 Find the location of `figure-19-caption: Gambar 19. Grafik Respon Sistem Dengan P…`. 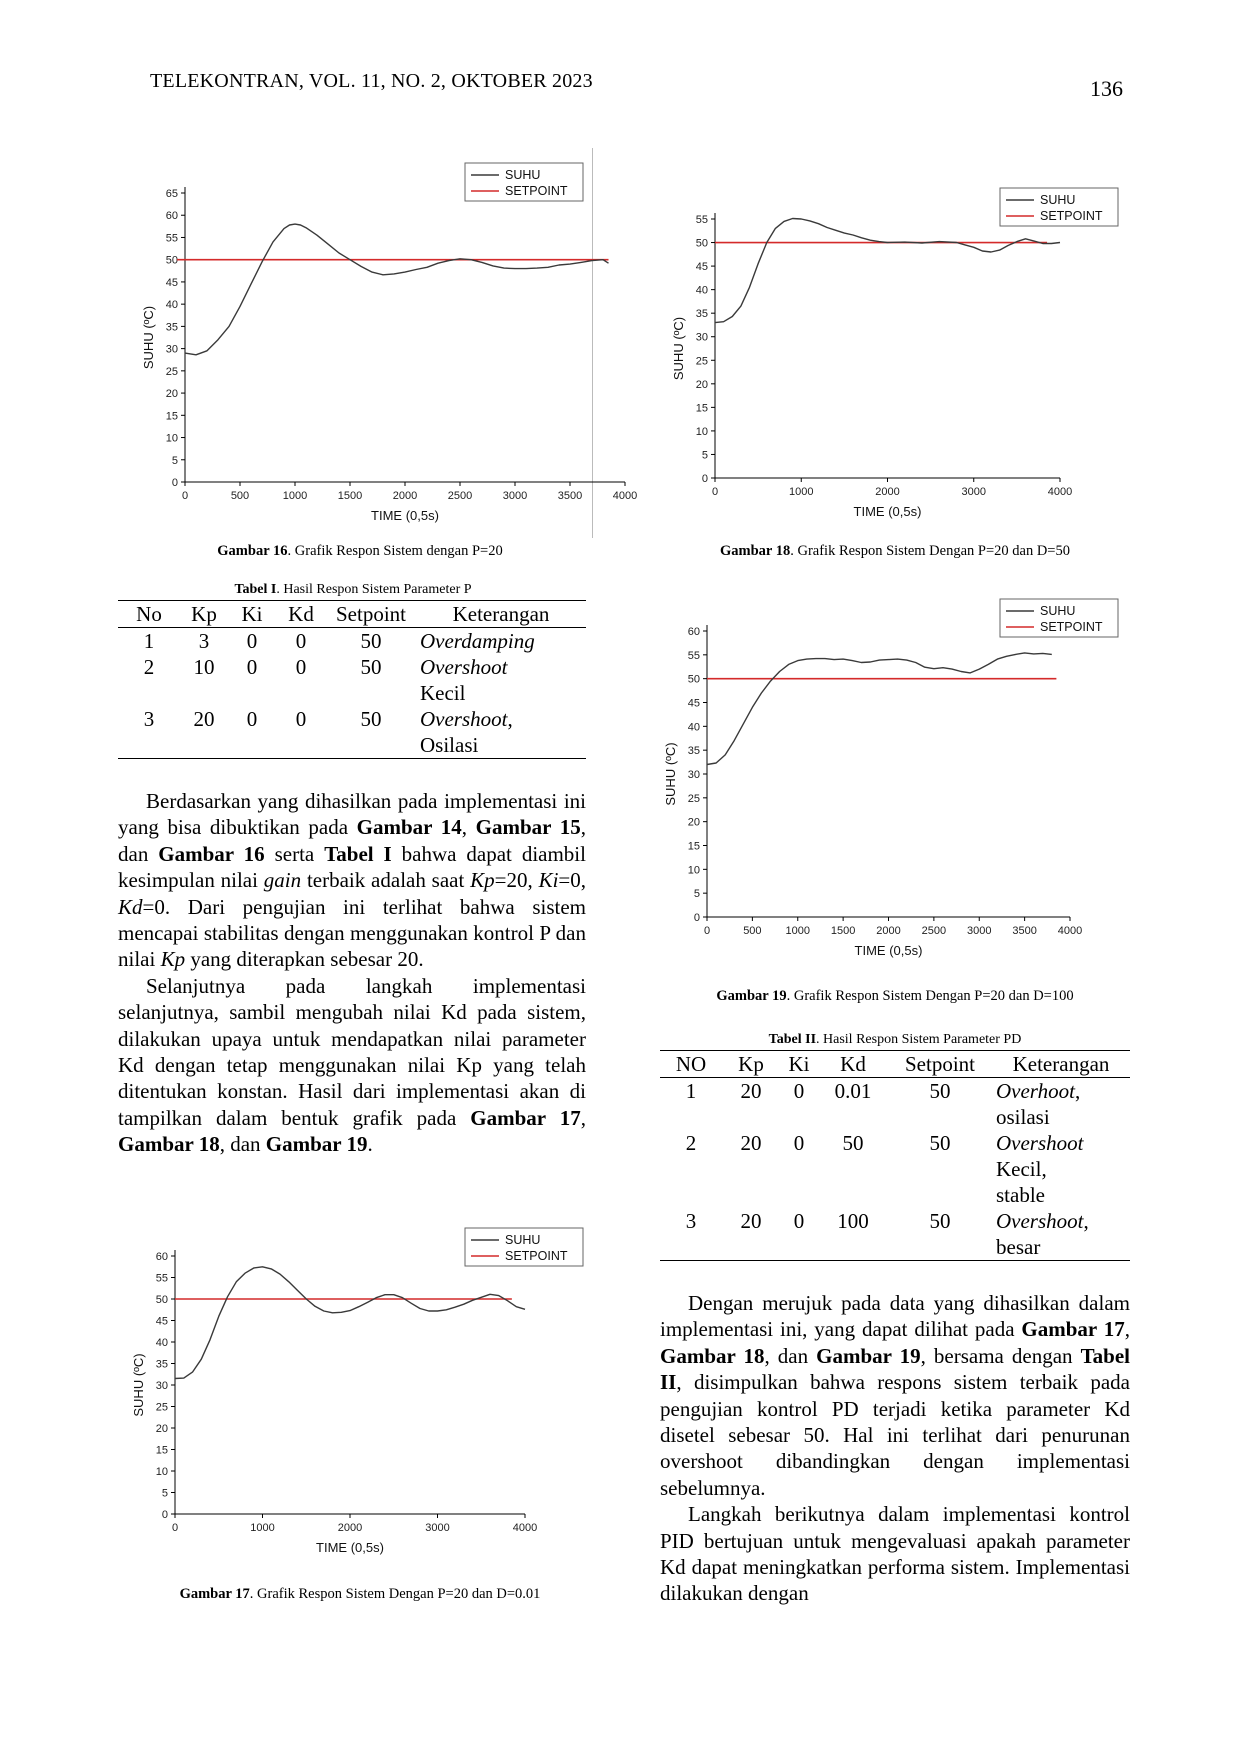

figure-19-caption: Gambar 19. Grafik Respon Sistem Dengan P… is located at coordinates (895, 996).